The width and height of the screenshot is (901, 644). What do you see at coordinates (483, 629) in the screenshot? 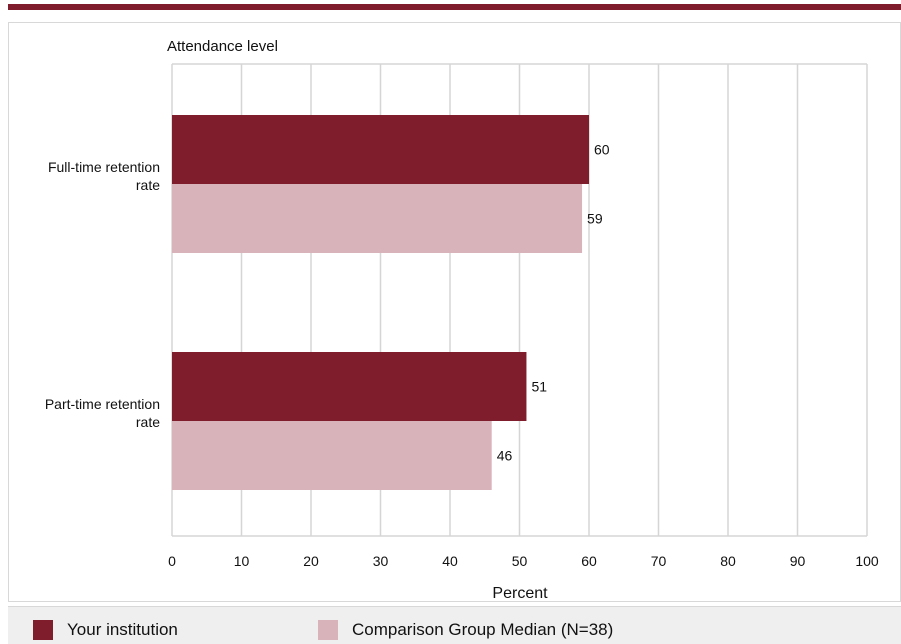
I see `legend-label: Comparison Group Median (N=38)` at bounding box center [483, 629].